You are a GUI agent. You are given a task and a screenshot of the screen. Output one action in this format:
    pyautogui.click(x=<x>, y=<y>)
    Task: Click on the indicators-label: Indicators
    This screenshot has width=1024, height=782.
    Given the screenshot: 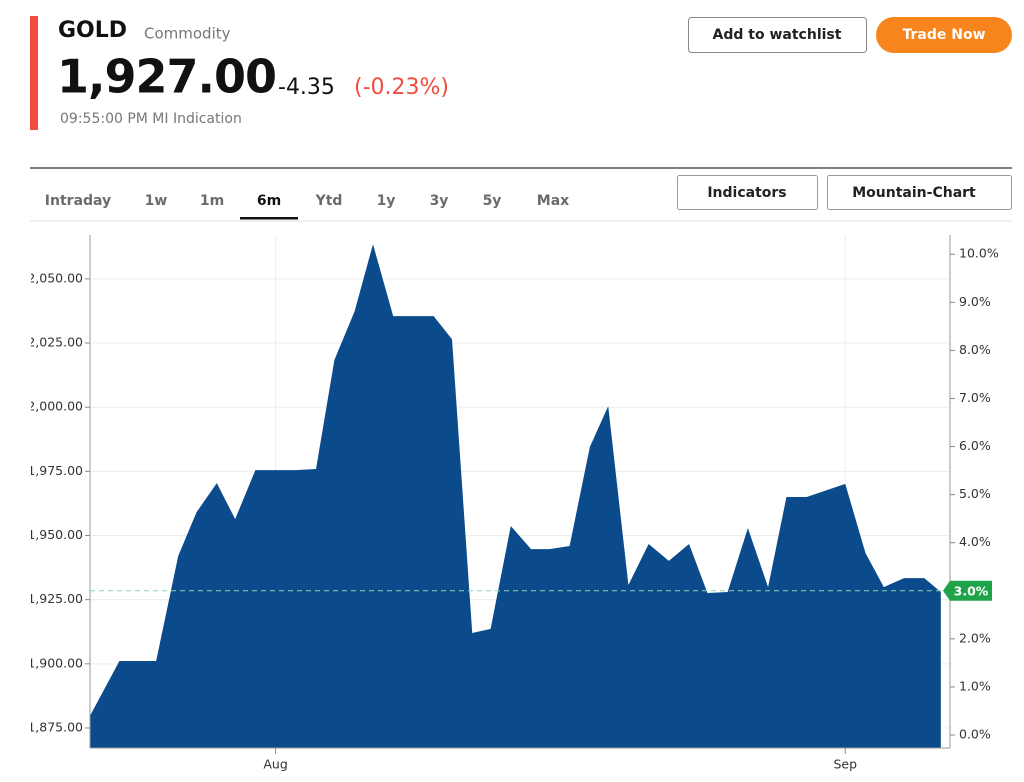 What is the action you would take?
    pyautogui.click(x=746, y=193)
    